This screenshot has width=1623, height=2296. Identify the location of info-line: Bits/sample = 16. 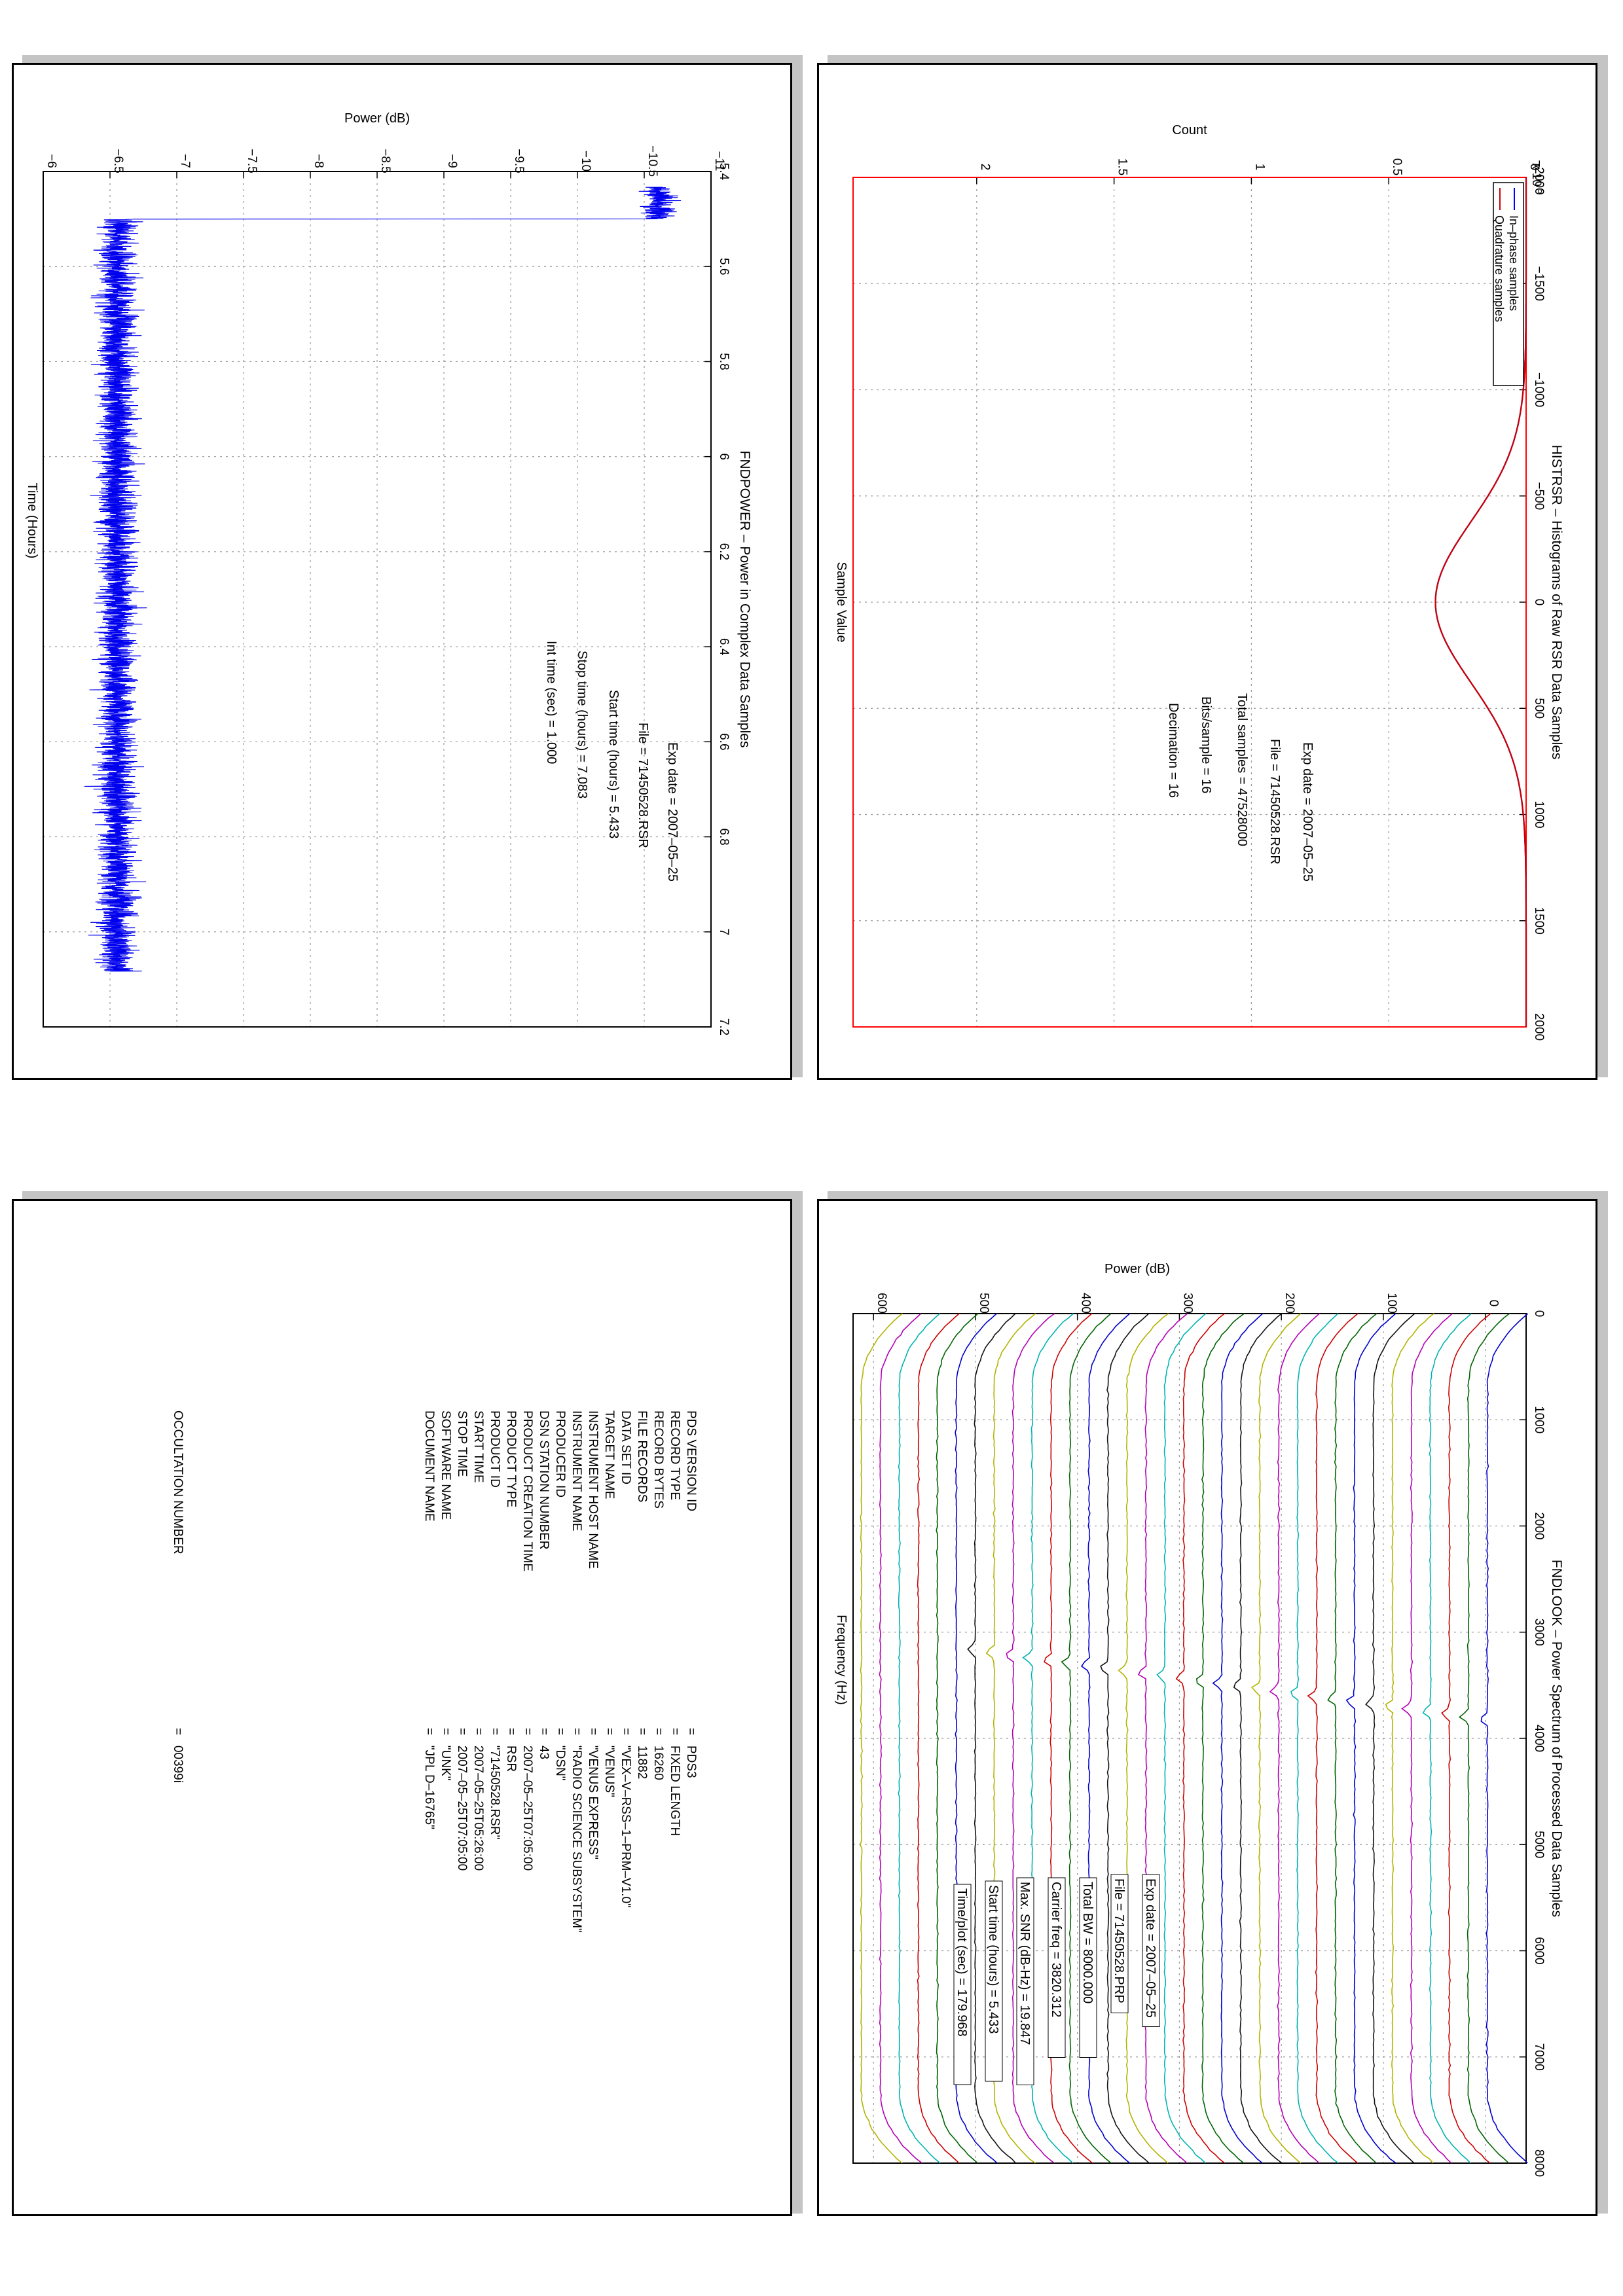
(1206, 745).